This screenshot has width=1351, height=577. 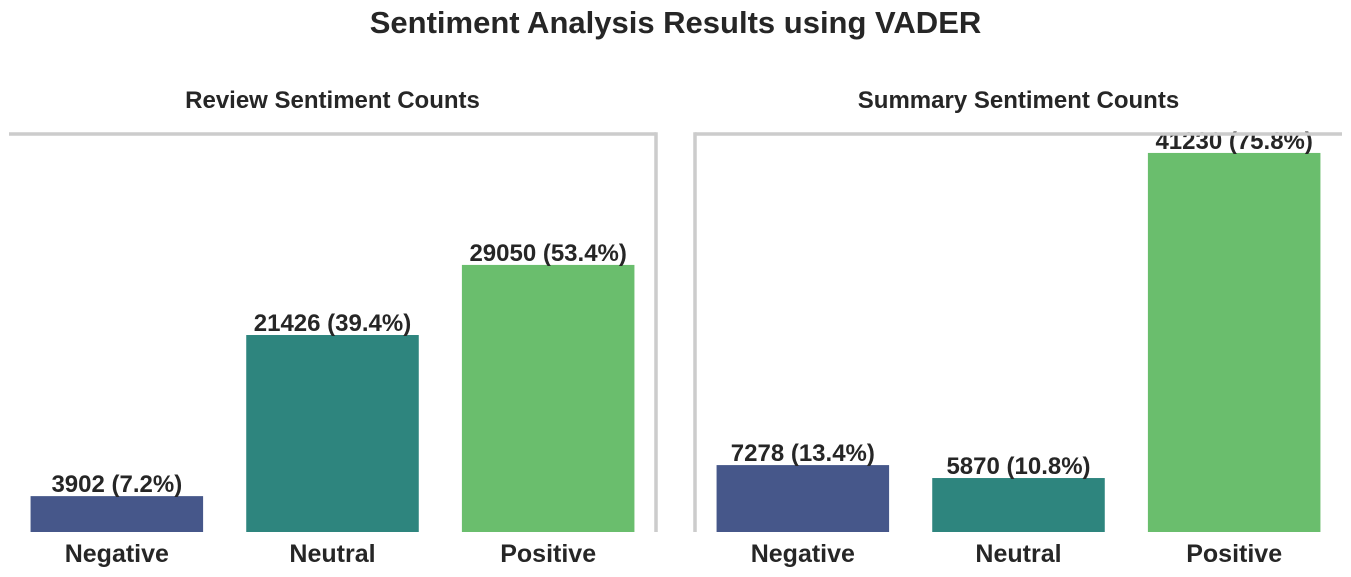 I want to click on bar-value-label: 29050 (53.4%), so click(x=547, y=253).